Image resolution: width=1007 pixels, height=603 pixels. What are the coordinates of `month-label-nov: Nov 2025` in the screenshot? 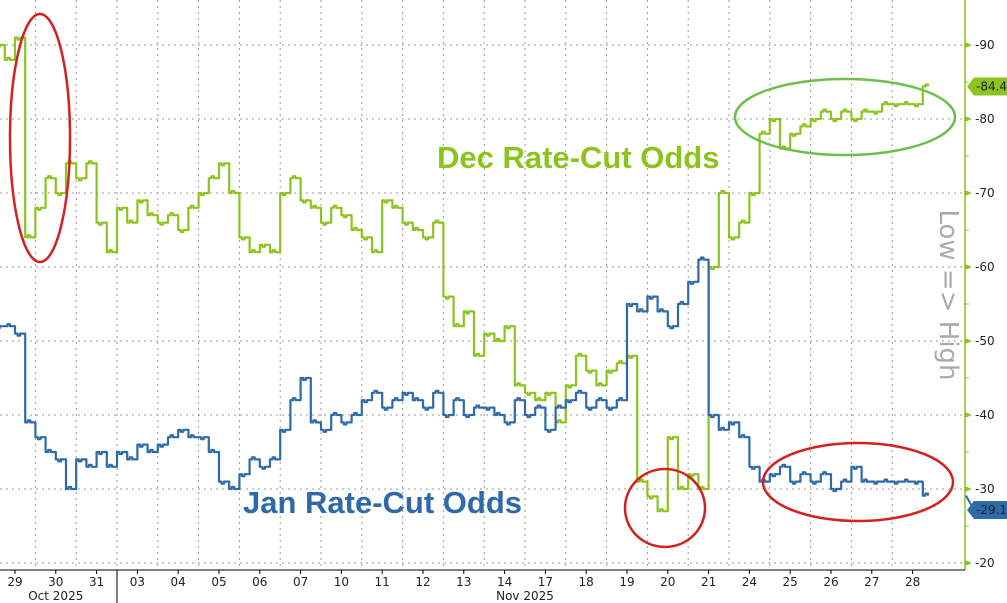 It's located at (525, 596).